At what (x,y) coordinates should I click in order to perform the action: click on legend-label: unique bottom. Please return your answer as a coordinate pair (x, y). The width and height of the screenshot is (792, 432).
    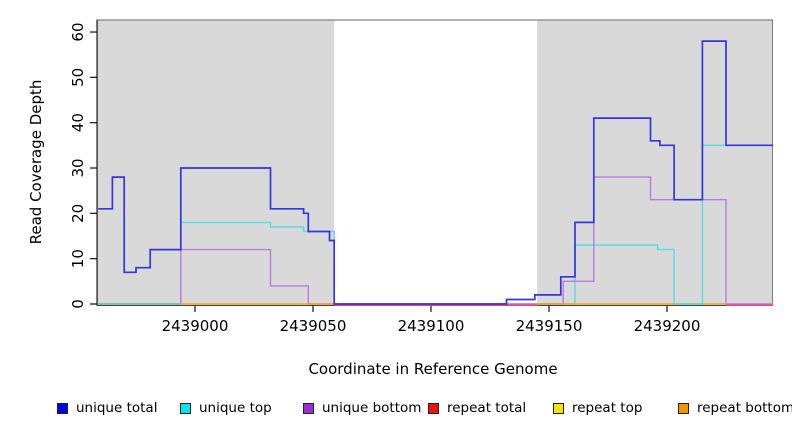
    Looking at the image, I should click on (372, 408).